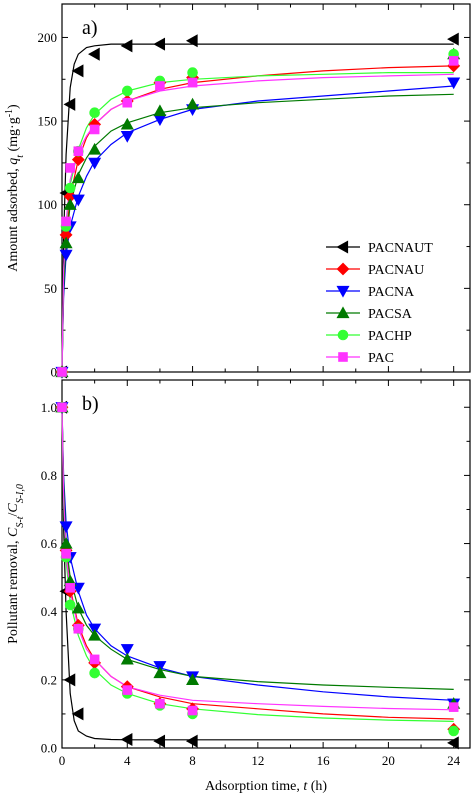 The width and height of the screenshot is (474, 799). Describe the element at coordinates (396, 270) in the screenshot. I see `legend-label-pacnau: PACNAU` at that location.